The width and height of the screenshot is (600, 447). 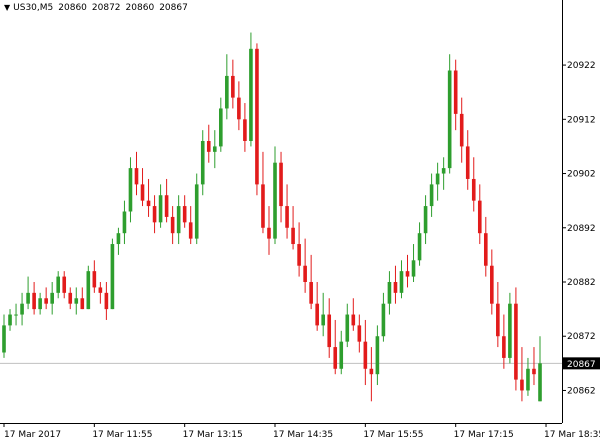 I want to click on current-price-box, so click(x=581, y=363).